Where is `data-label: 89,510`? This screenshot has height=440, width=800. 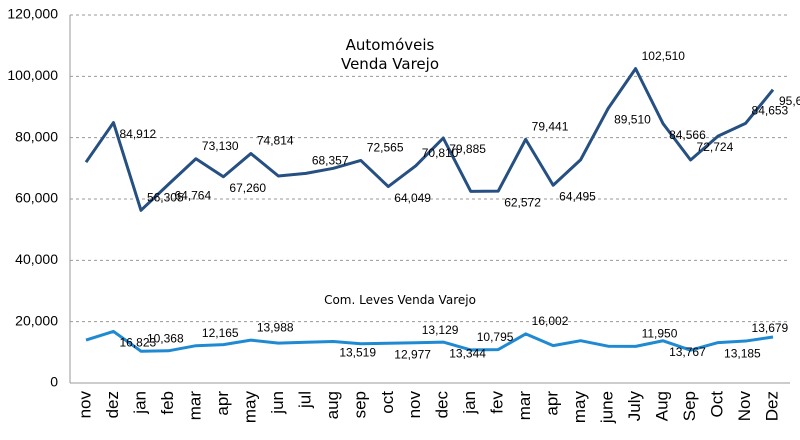 data-label: 89,510 is located at coordinates (632, 120).